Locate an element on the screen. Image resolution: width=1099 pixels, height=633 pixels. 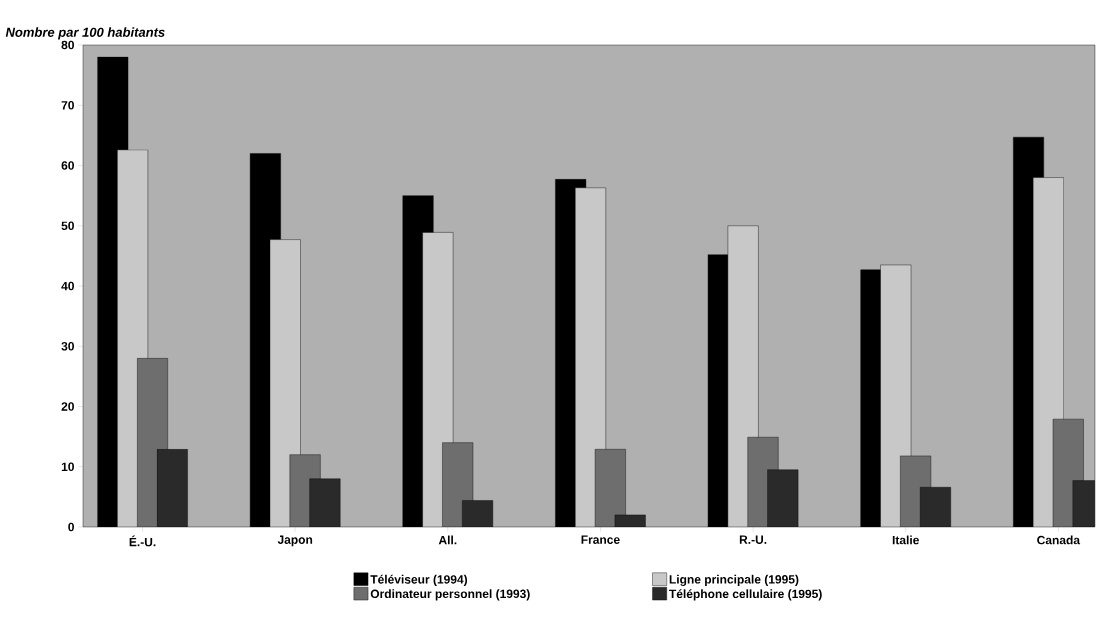
x-tick-label: R.-U. is located at coordinates (753, 539).